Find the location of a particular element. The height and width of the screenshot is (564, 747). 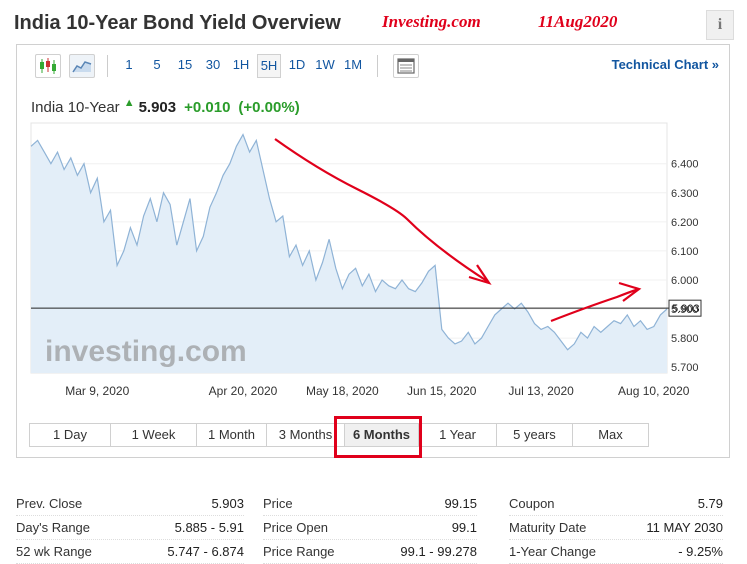

page-title: India 10-Year Bond Yield Overview is located at coordinates (177, 23).